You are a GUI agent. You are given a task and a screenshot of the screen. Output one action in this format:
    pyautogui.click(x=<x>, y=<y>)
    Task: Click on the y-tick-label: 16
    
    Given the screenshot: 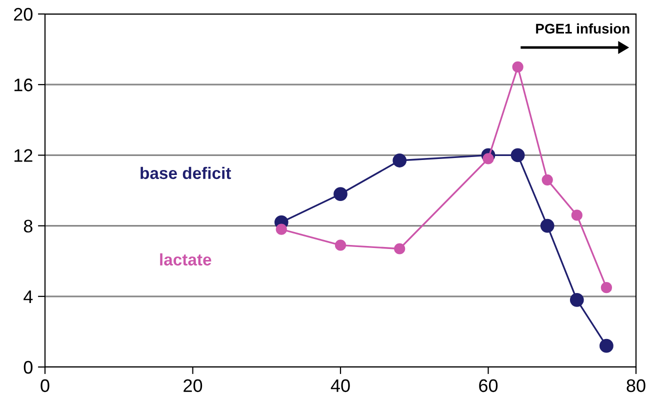 What is the action you would take?
    pyautogui.click(x=23, y=85)
    